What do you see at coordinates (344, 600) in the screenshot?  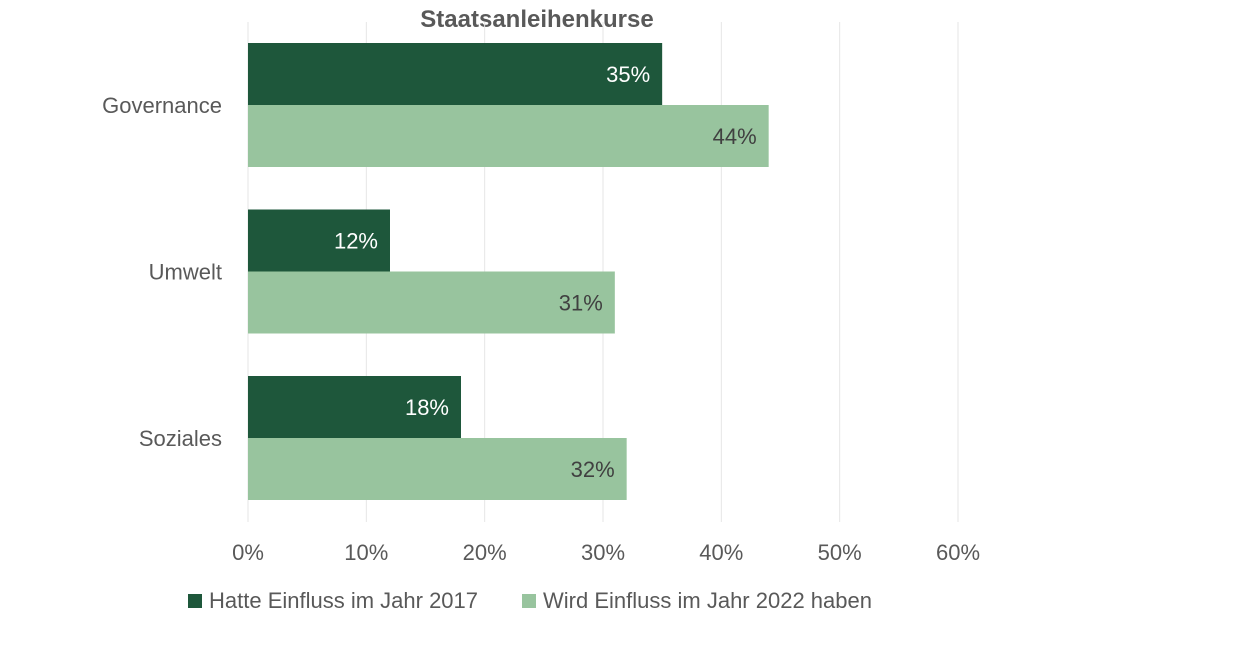 I see `legend-label-2017: Hatte Einfluss im Jahr 2017` at bounding box center [344, 600].